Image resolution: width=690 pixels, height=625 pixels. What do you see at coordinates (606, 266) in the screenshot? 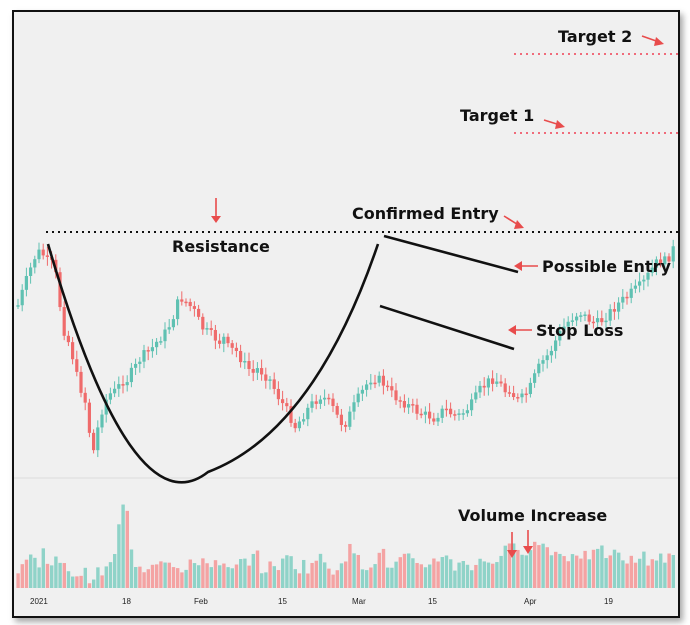
I see `possible-entry-label: Possible Entry` at bounding box center [606, 266].